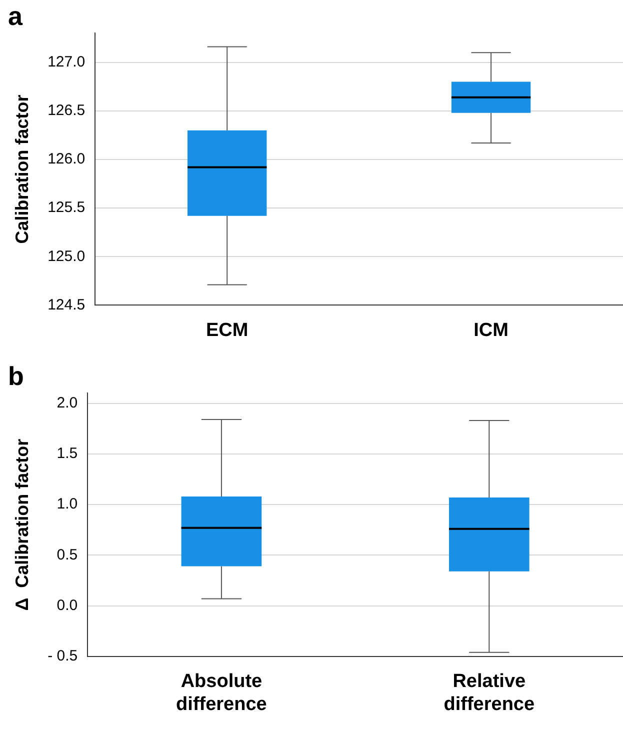 Image resolution: width=623 pixels, height=734 pixels. What do you see at coordinates (22, 169) in the screenshot?
I see `y-axis-title: Calibration factor` at bounding box center [22, 169].